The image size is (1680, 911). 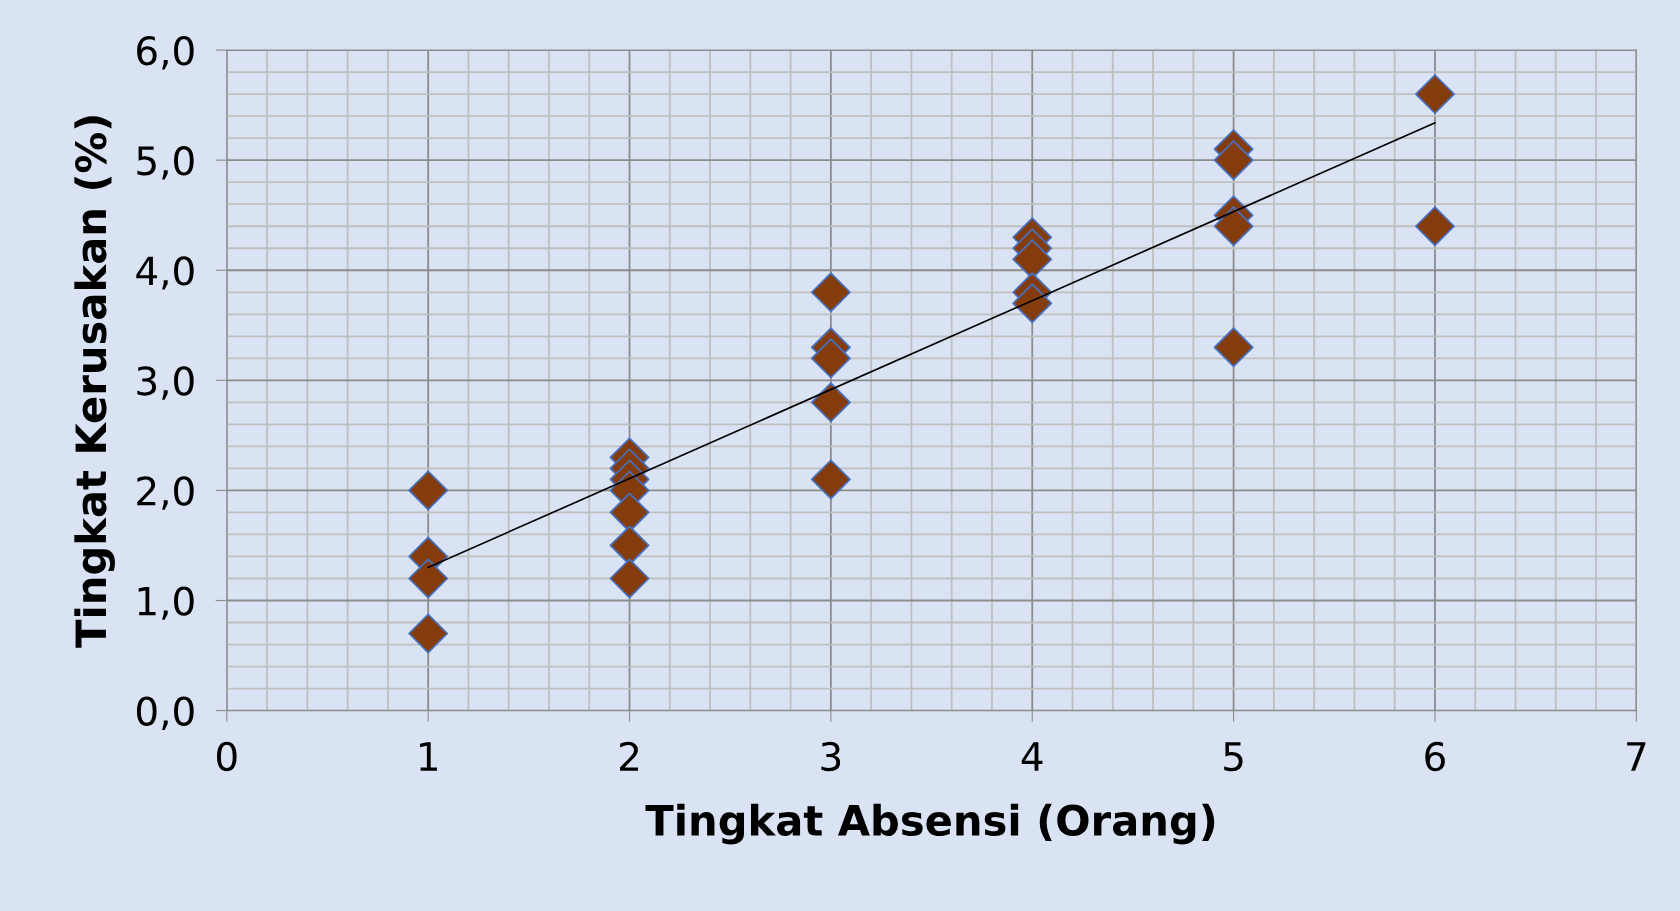 What do you see at coordinates (930, 824) in the screenshot?
I see `x-axis-title: Tingkat Absensi (Orang)` at bounding box center [930, 824].